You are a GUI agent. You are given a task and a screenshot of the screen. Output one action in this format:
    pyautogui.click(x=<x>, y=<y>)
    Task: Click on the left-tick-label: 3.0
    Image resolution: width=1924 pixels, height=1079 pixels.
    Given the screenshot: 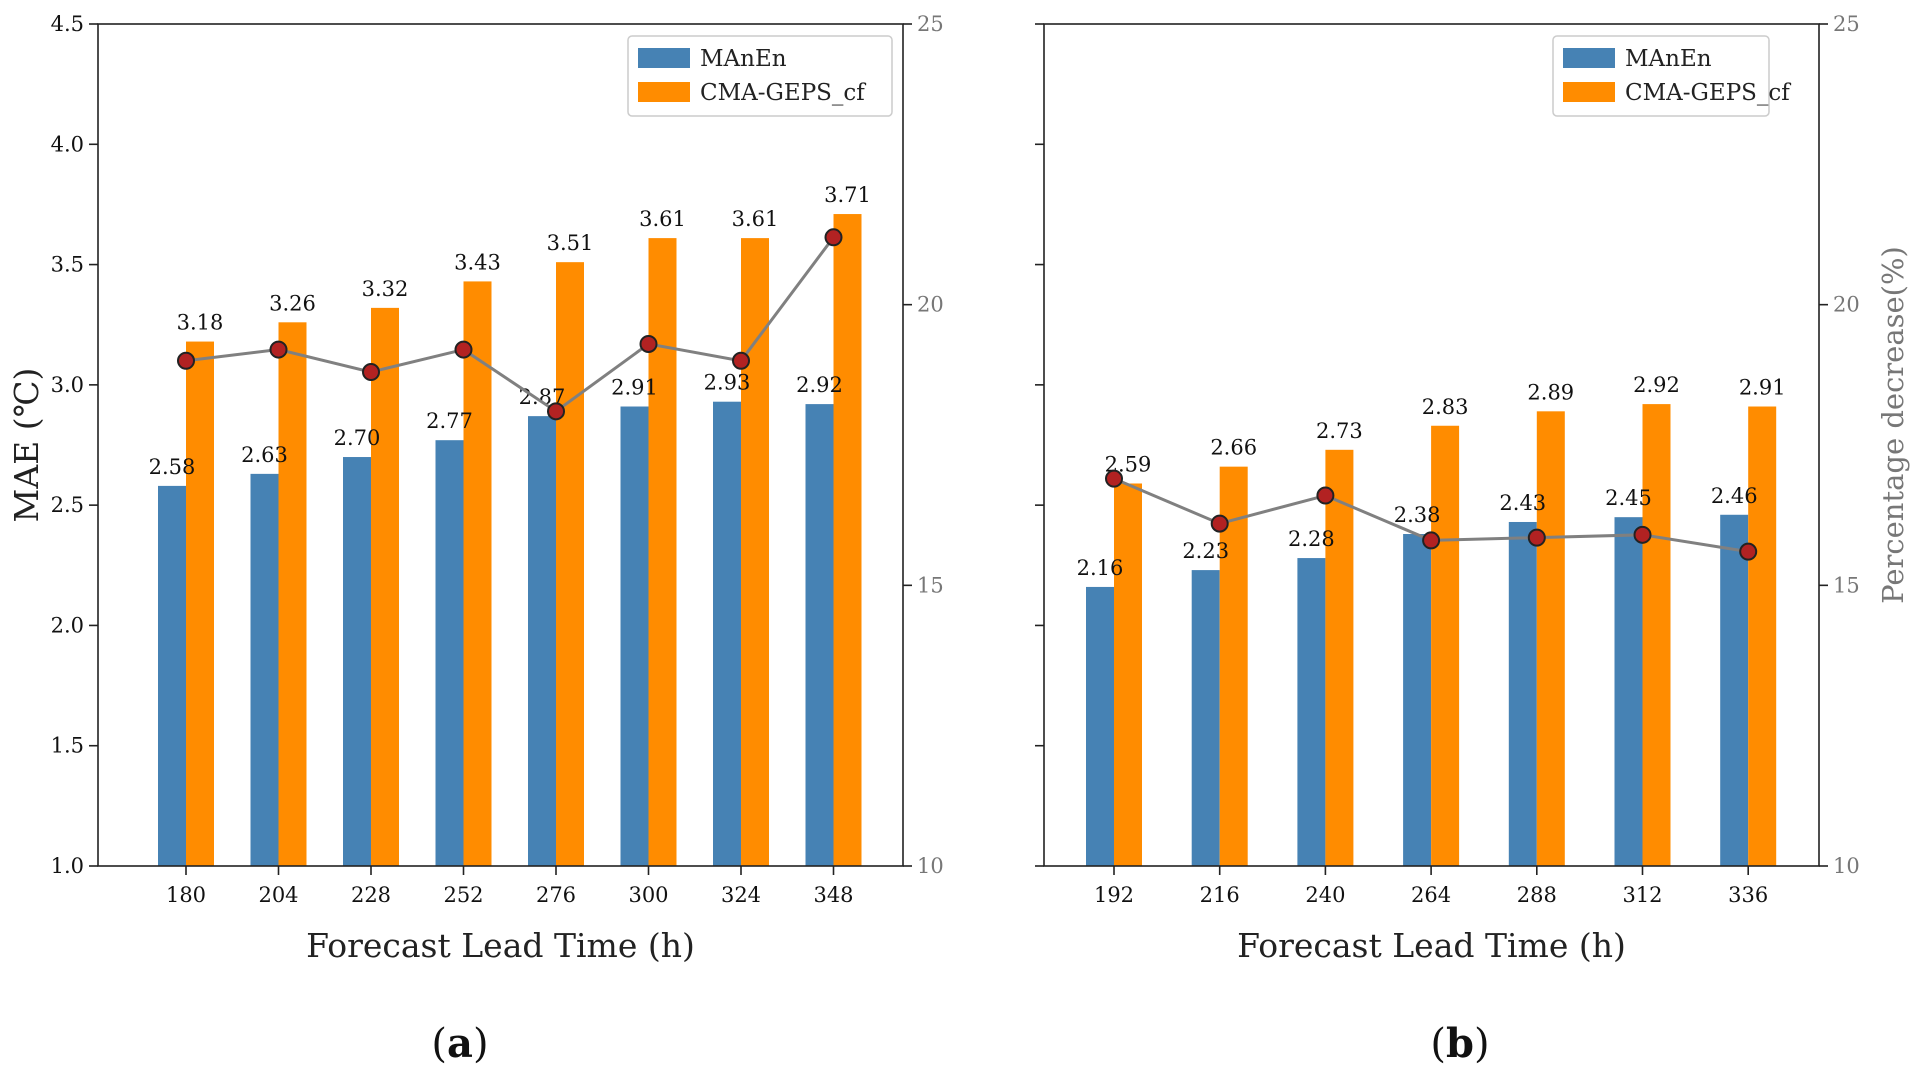 What is the action you would take?
    pyautogui.click(x=67, y=385)
    